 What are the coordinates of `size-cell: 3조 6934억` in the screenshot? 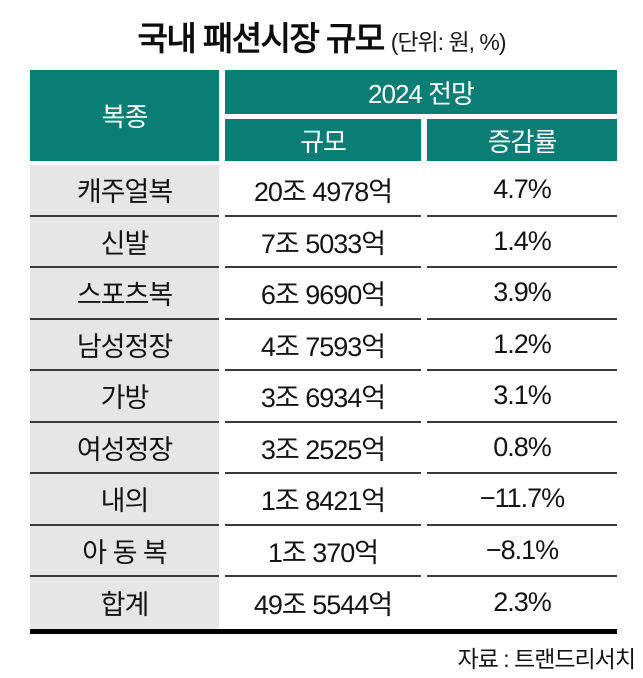 It's located at (323, 397).